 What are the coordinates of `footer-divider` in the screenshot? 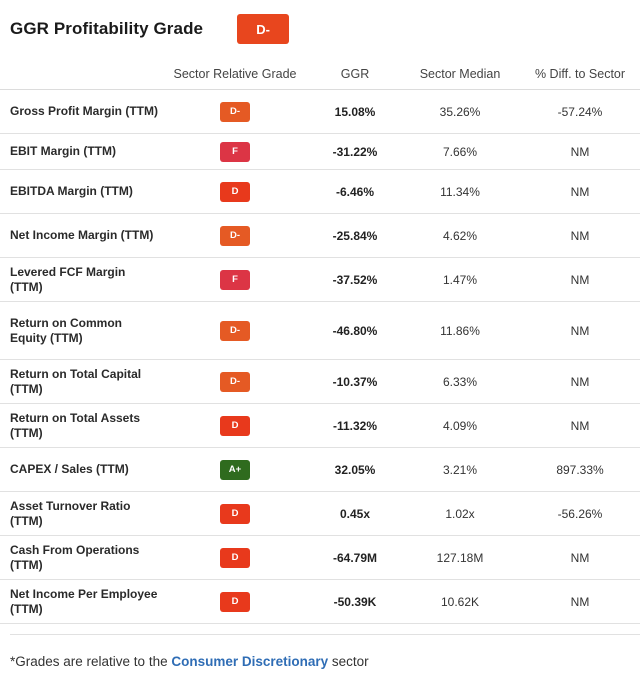 It's located at (325, 634).